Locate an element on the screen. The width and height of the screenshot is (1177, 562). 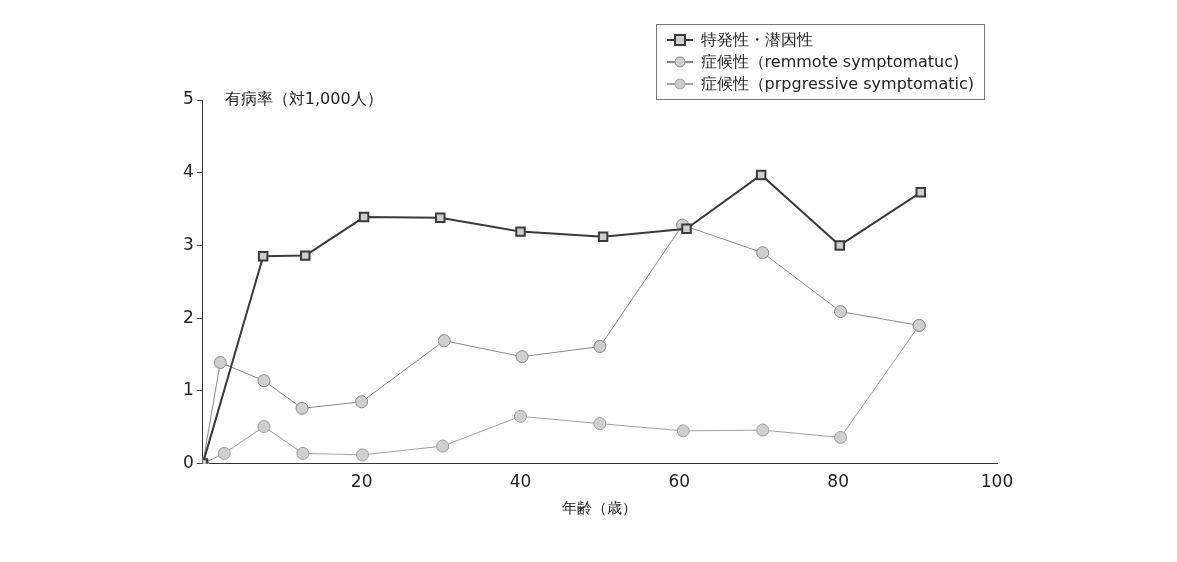
x-tick-label: 40 is located at coordinates (520, 481).